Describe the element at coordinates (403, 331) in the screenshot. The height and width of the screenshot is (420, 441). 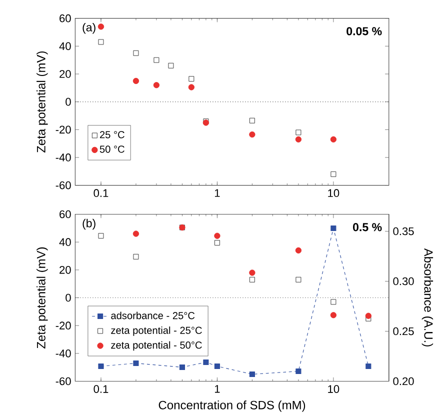
I see `y2-tick-label: 0.25` at that location.